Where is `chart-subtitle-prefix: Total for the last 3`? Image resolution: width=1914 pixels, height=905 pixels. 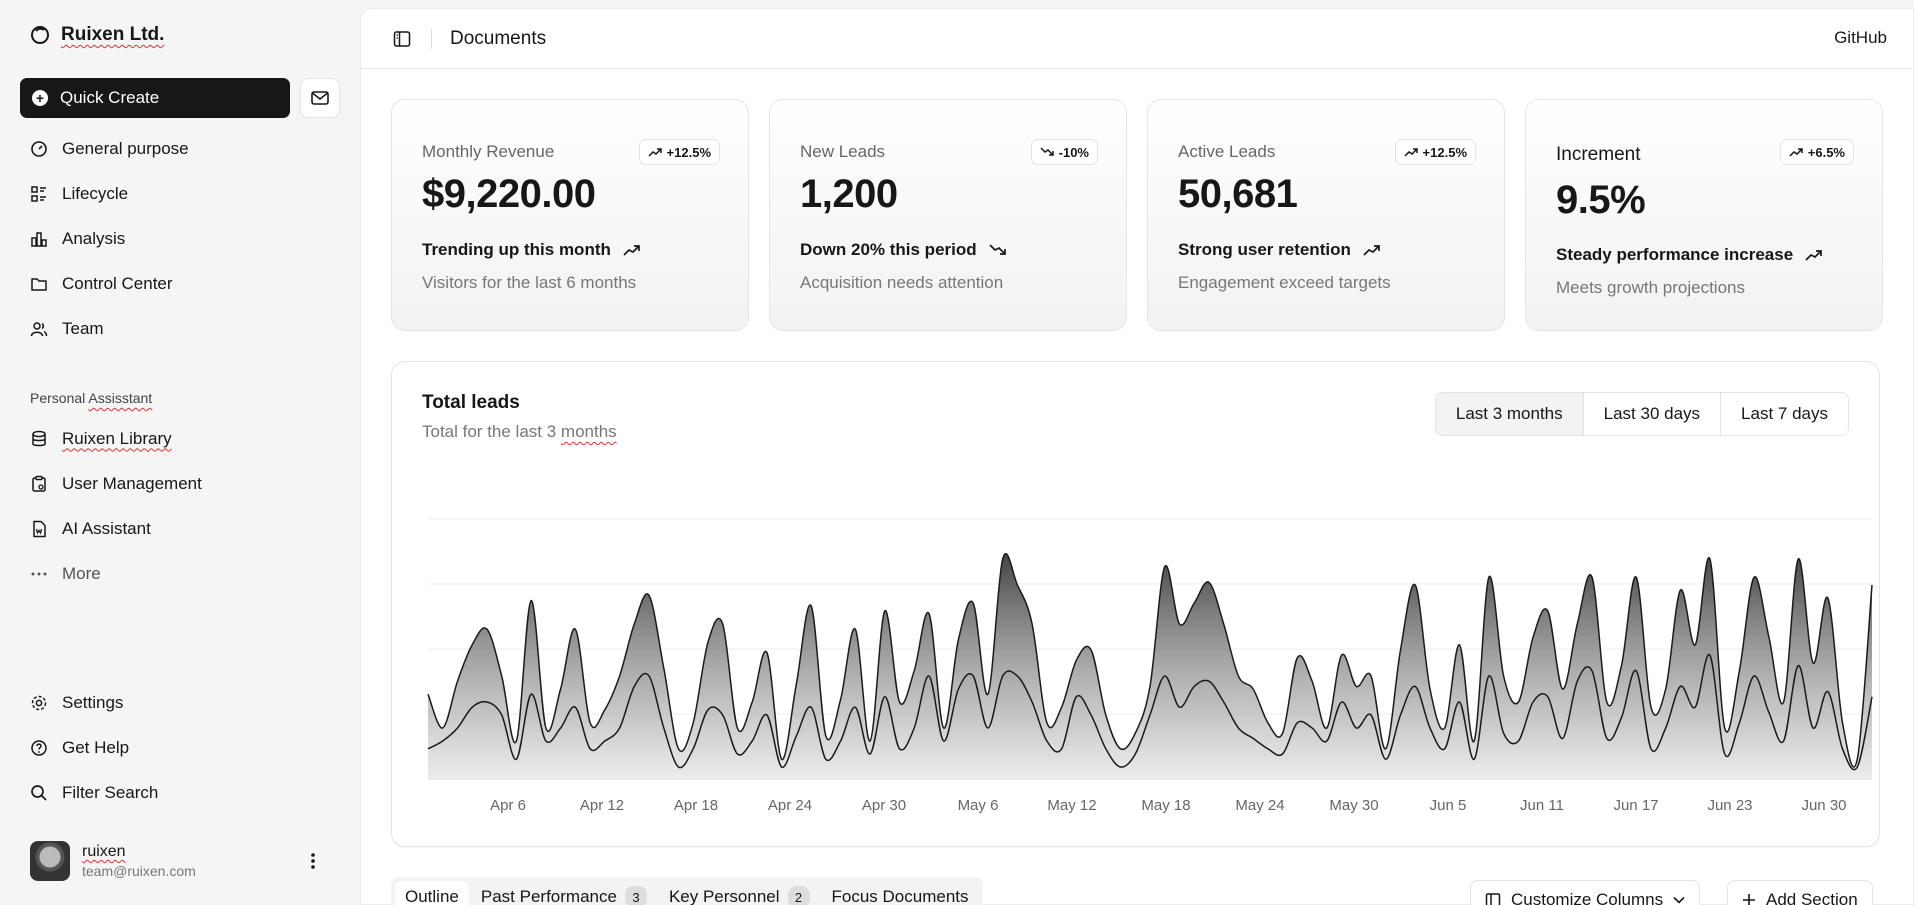 chart-subtitle-prefix: Total for the last 3 is located at coordinates (491, 431).